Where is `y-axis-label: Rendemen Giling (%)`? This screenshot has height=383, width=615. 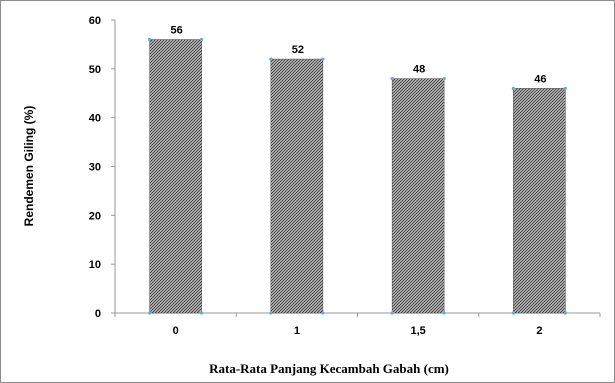
y-axis-label: Rendemen Giling (%) is located at coordinates (29, 166).